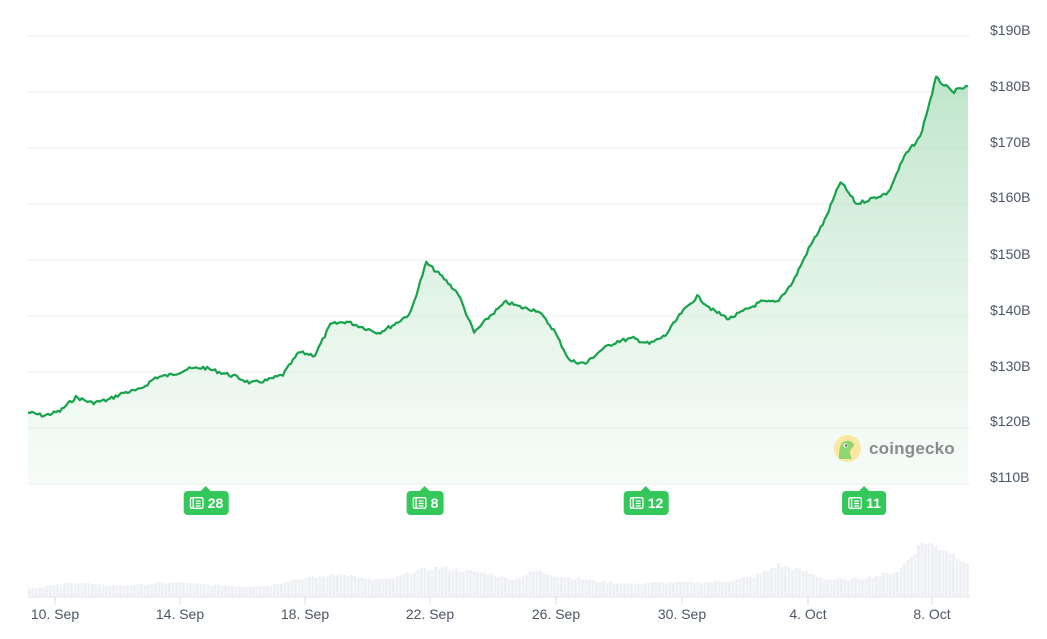 The width and height of the screenshot is (1047, 639). I want to click on y-tick-label: $180B, so click(1010, 86).